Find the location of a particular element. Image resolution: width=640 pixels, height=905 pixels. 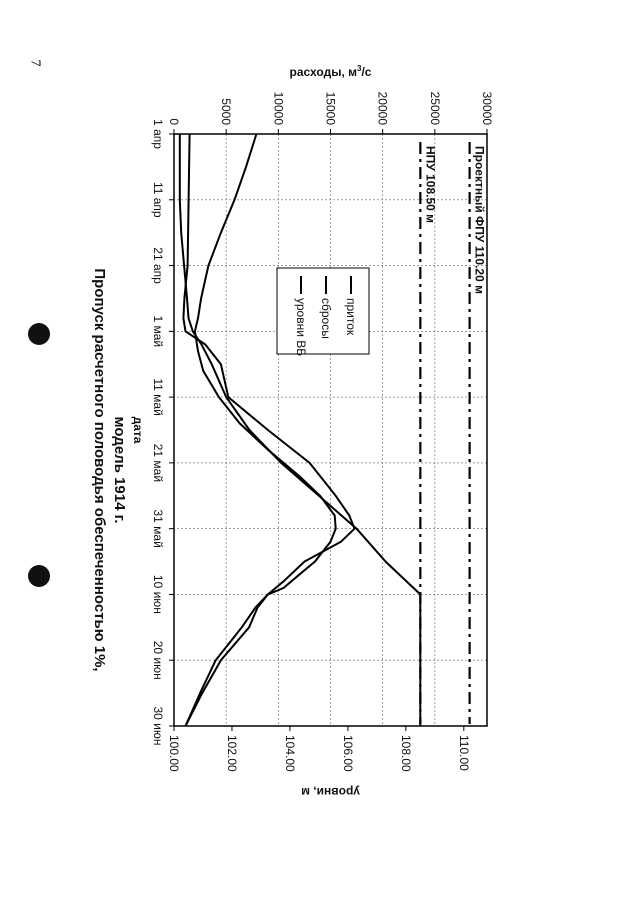

y-right-axis-ticks: 100.00 102.00 104.00 106.00 108.00 110.00 is located at coordinates (319, 749).